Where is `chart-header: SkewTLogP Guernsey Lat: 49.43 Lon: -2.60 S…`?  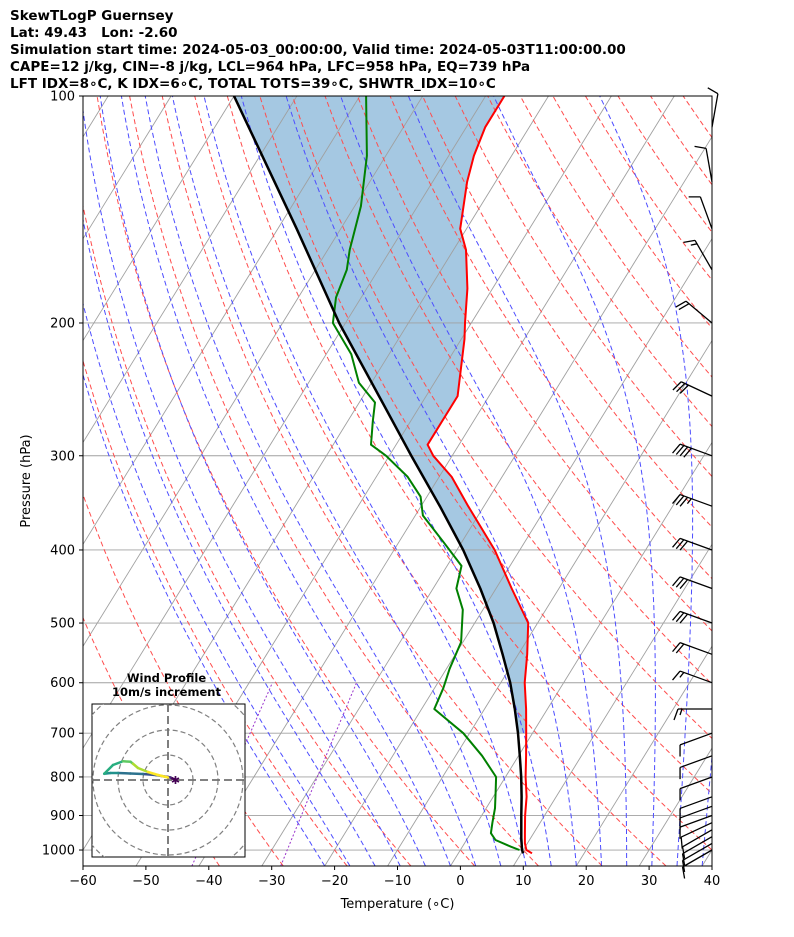 chart-header: SkewTLogP Guernsey Lat: 49.43 Lon: -2.60 S… is located at coordinates (318, 50).